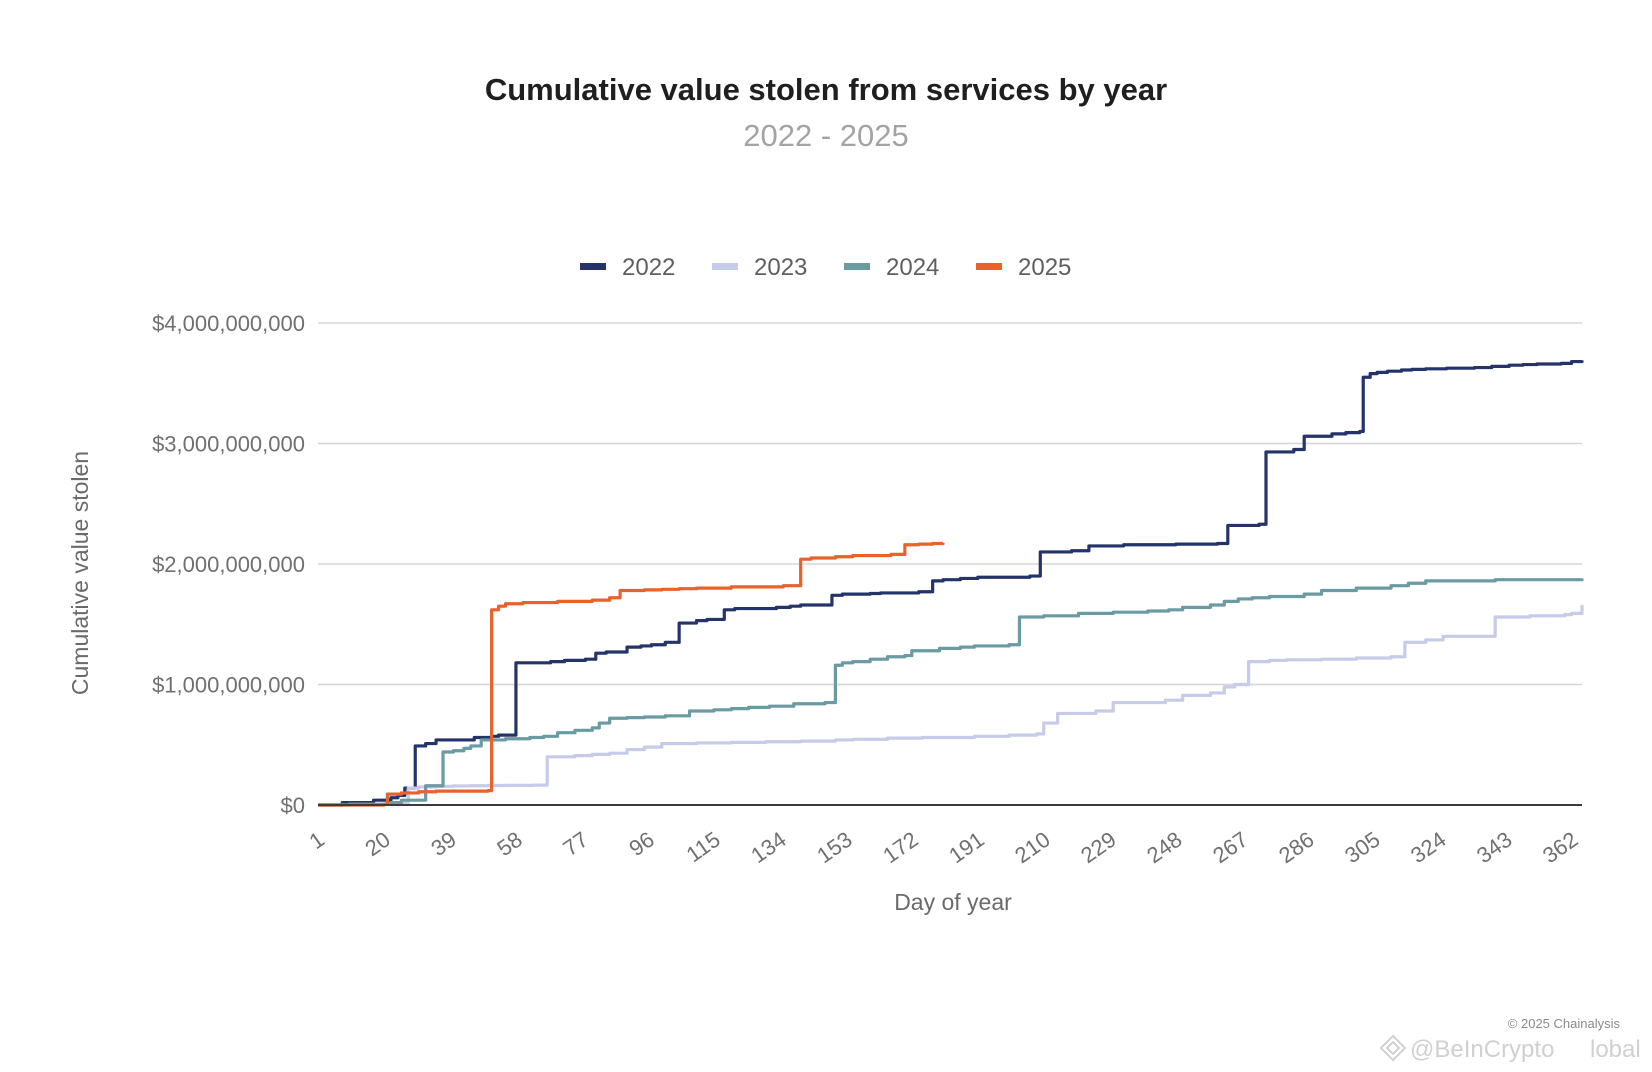 The width and height of the screenshot is (1652, 1072). Describe the element at coordinates (912, 267) in the screenshot. I see `legend-label-2024: 2024` at that location.